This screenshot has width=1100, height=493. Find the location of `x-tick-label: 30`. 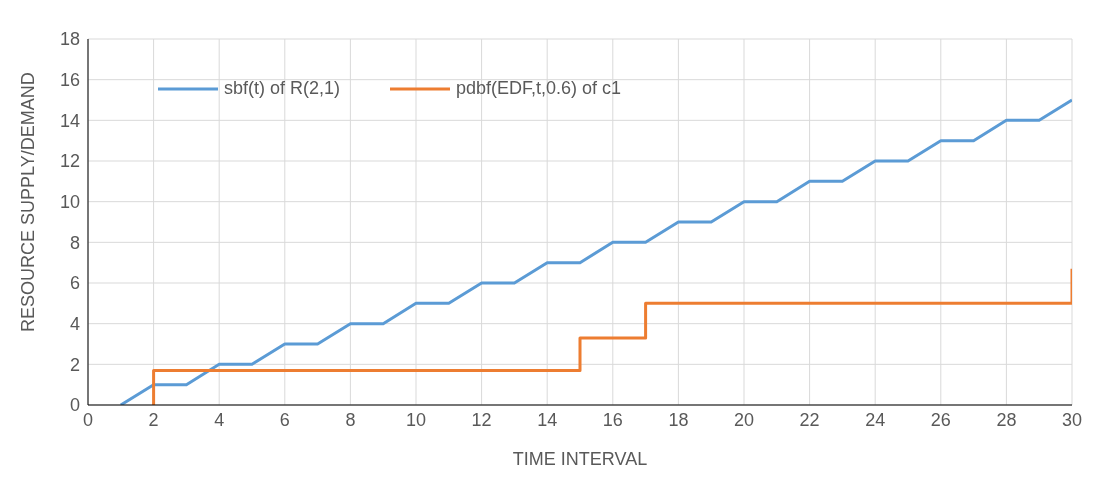

x-tick-label: 30 is located at coordinates (1072, 419).